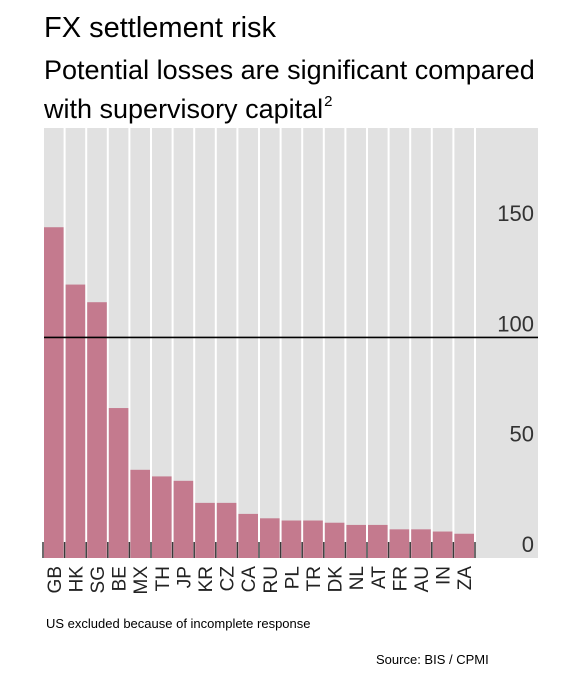  I want to click on y-tick-label: 50, so click(522, 434).